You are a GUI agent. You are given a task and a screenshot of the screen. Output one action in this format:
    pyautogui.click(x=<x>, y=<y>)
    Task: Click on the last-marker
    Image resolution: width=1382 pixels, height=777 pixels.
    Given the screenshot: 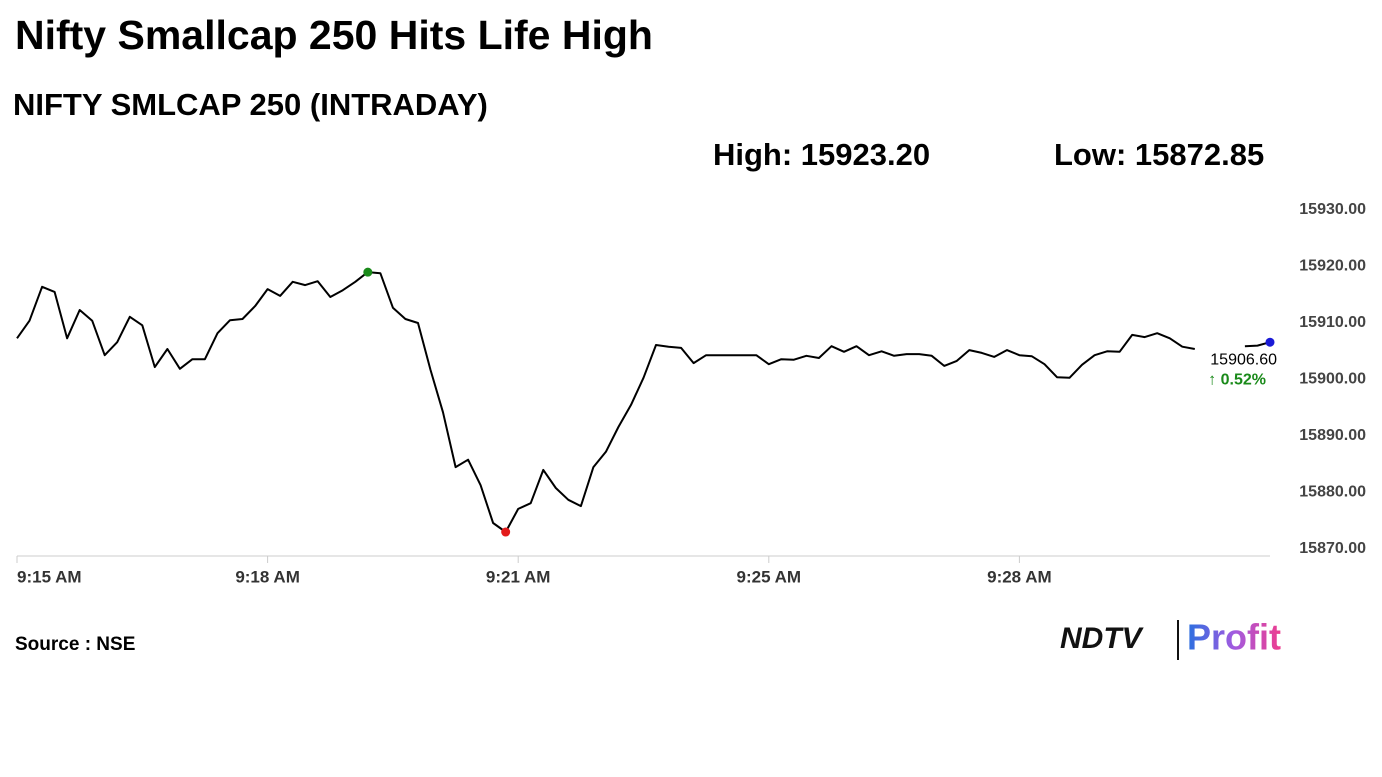 What is the action you would take?
    pyautogui.click(x=1270, y=342)
    